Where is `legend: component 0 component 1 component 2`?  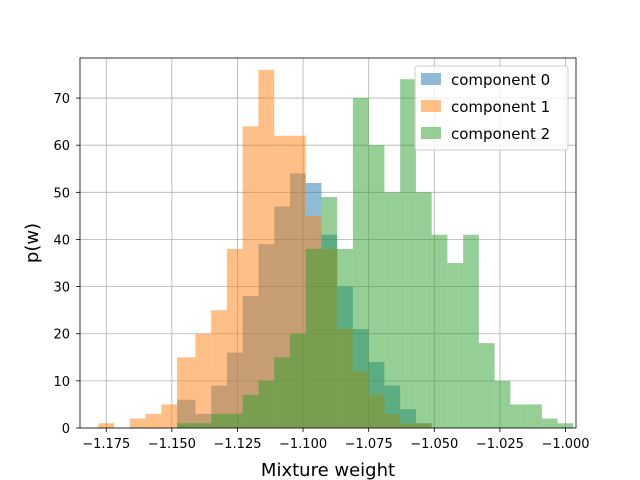
legend: component 0 component 1 component 2 is located at coordinates (491, 108).